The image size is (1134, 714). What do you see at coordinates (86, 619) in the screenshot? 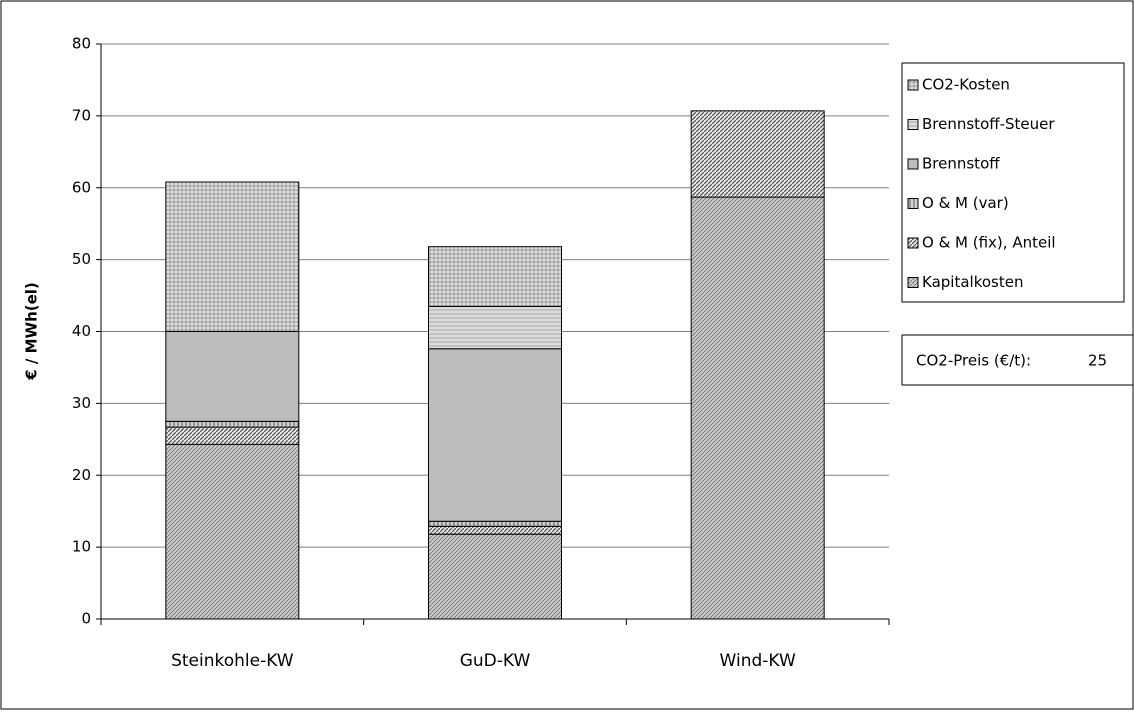
I see `y-tick-label: 0` at bounding box center [86, 619].